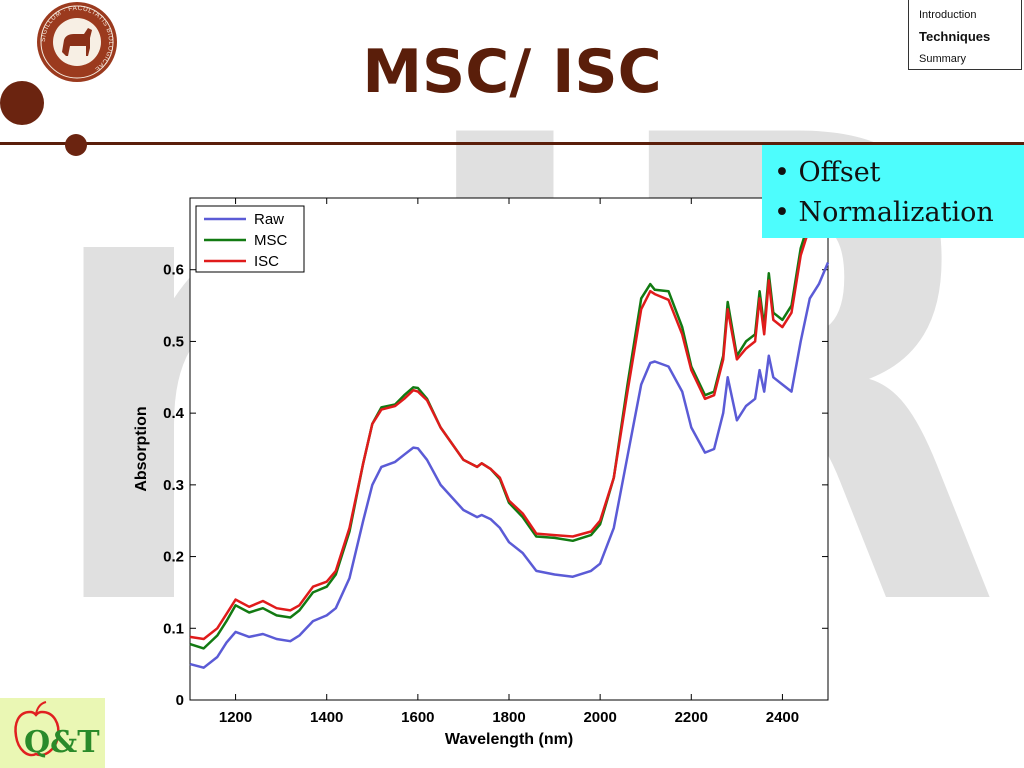 This screenshot has height=768, width=1024. Describe the element at coordinates (955, 36) in the screenshot. I see `nav-item-techniques: Techniques` at that location.